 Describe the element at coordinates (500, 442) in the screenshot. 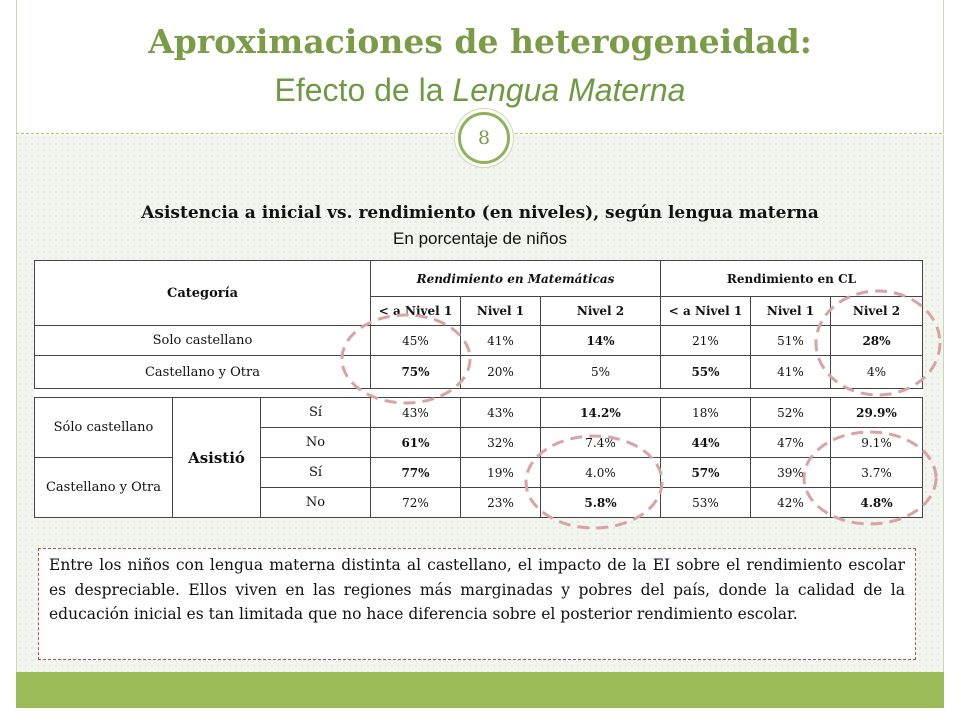

I see `table-cell: 32%` at that location.